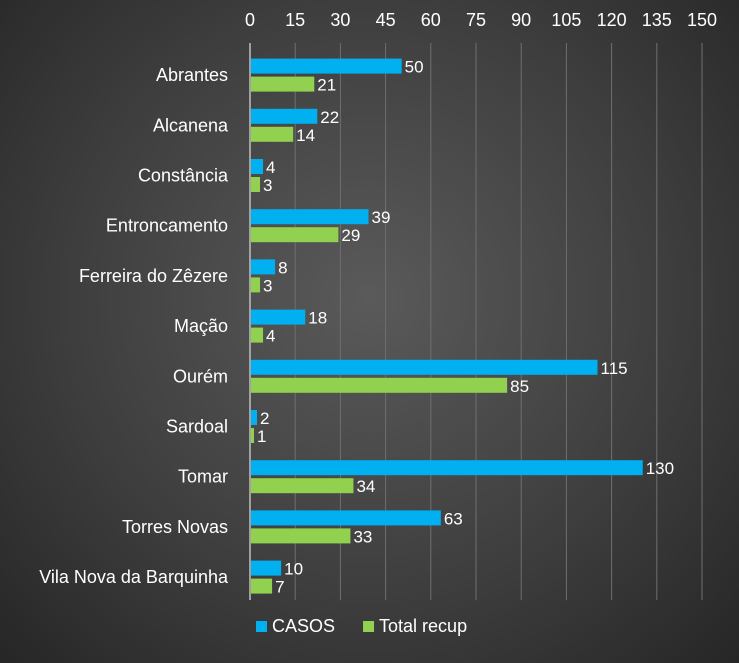 Image resolution: width=739 pixels, height=663 pixels. What do you see at coordinates (305, 135) in the screenshot?
I see `data-label-total-recup-alcanena: 14` at bounding box center [305, 135].